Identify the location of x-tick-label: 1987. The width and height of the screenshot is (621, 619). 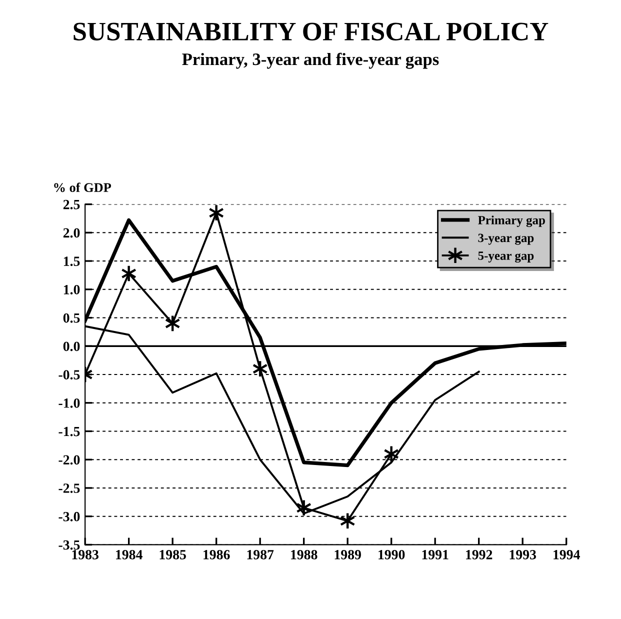
(260, 555).